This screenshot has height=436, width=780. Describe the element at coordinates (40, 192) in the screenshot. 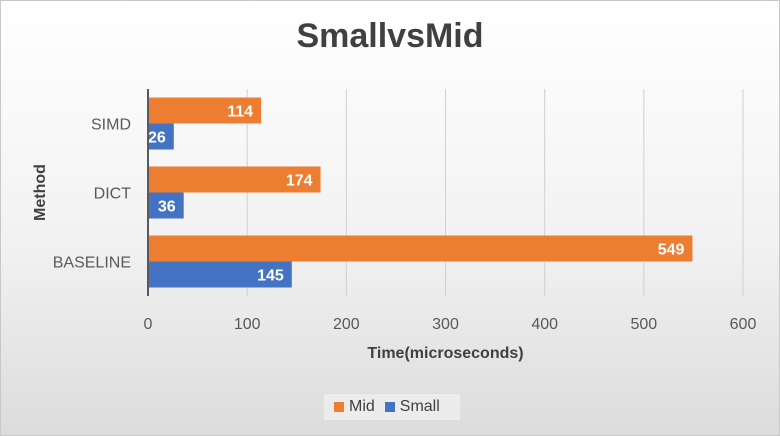

I see `y-axis-title: Method` at that location.